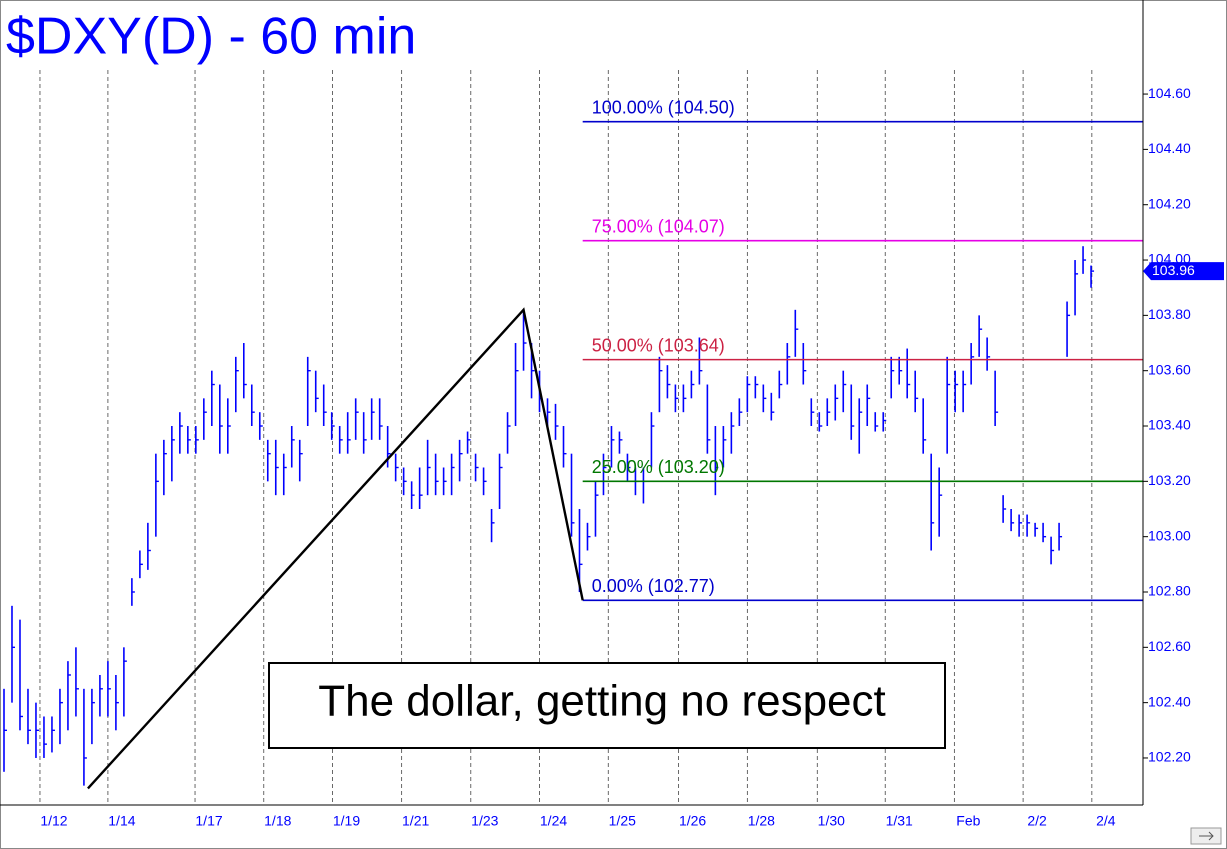  Describe the element at coordinates (1206, 836) in the screenshot. I see `scroll-arrow` at that location.